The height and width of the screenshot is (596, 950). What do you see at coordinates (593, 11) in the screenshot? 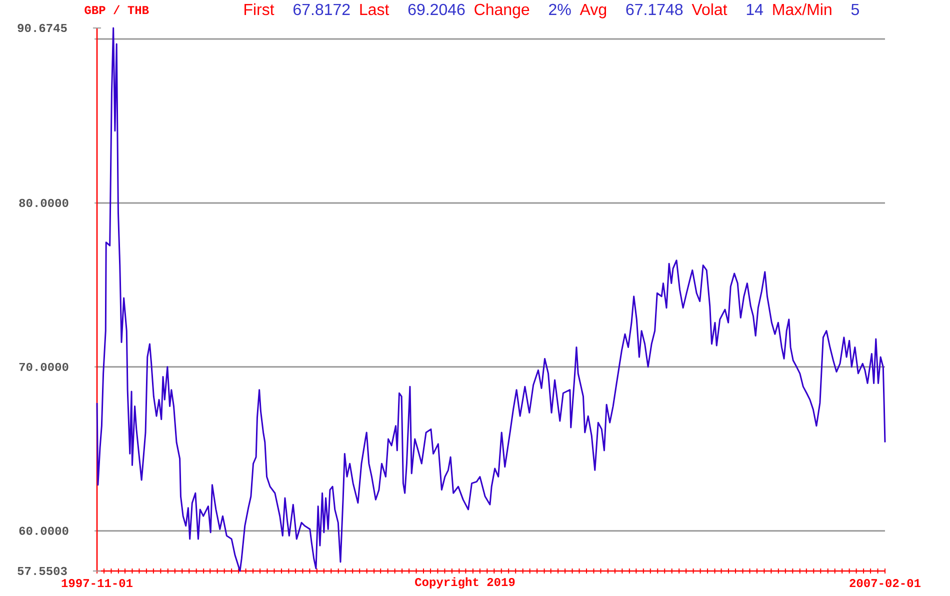
I see `text: Avg` at bounding box center [593, 11].